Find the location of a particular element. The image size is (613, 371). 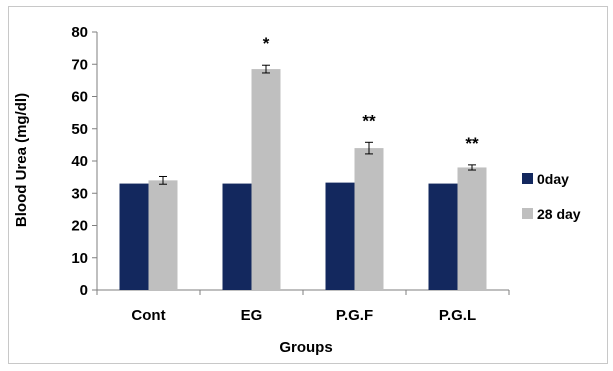

legend-label: 28 day is located at coordinates (559, 214).